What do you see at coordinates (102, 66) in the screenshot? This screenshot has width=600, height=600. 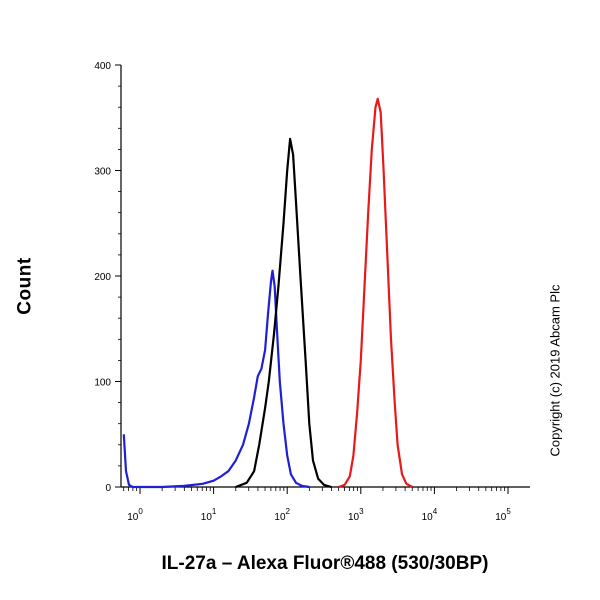 I see `y-tick-label-400: 400` at bounding box center [102, 66].